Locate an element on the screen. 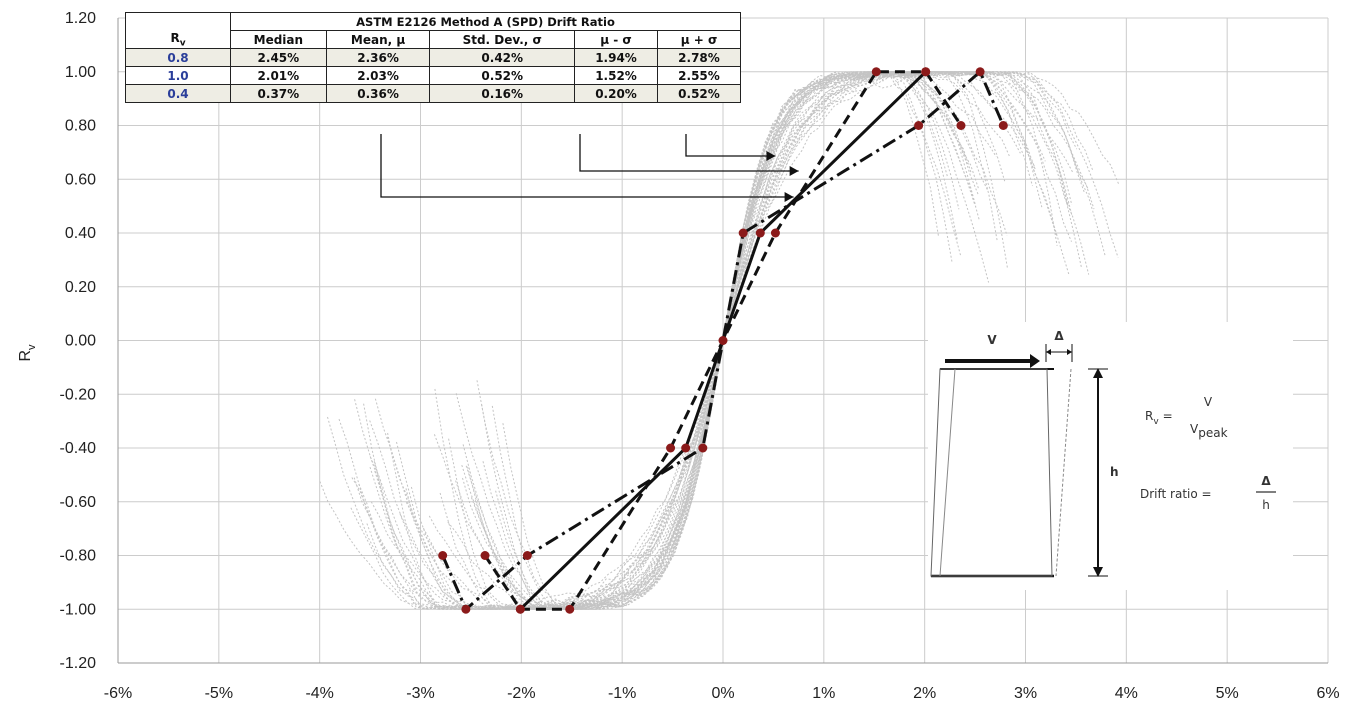 The height and width of the screenshot is (706, 1356). x-tick-label: 1% is located at coordinates (823, 693).